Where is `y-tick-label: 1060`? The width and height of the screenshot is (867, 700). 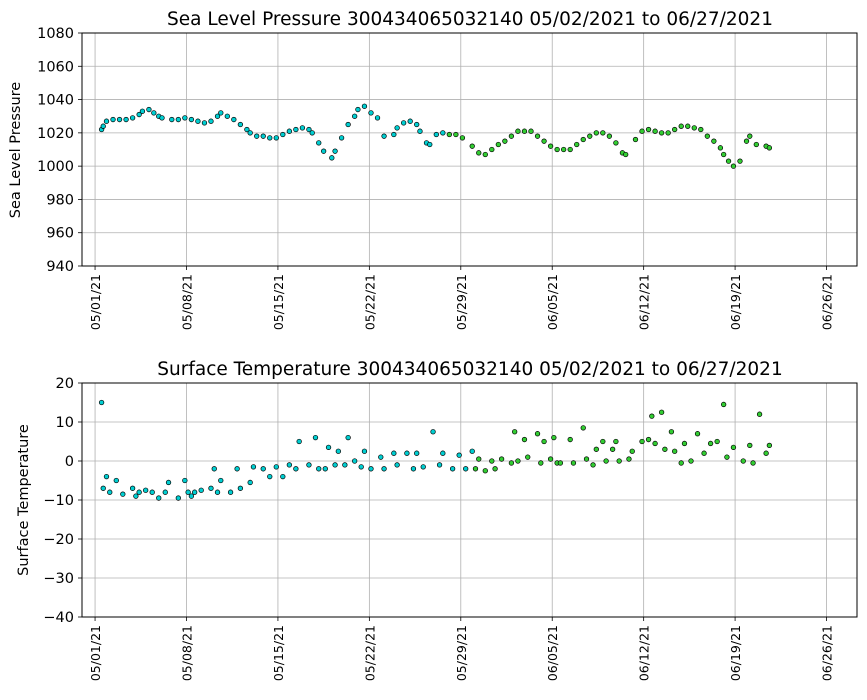 y-tick-label: 1060 is located at coordinates (55, 67).